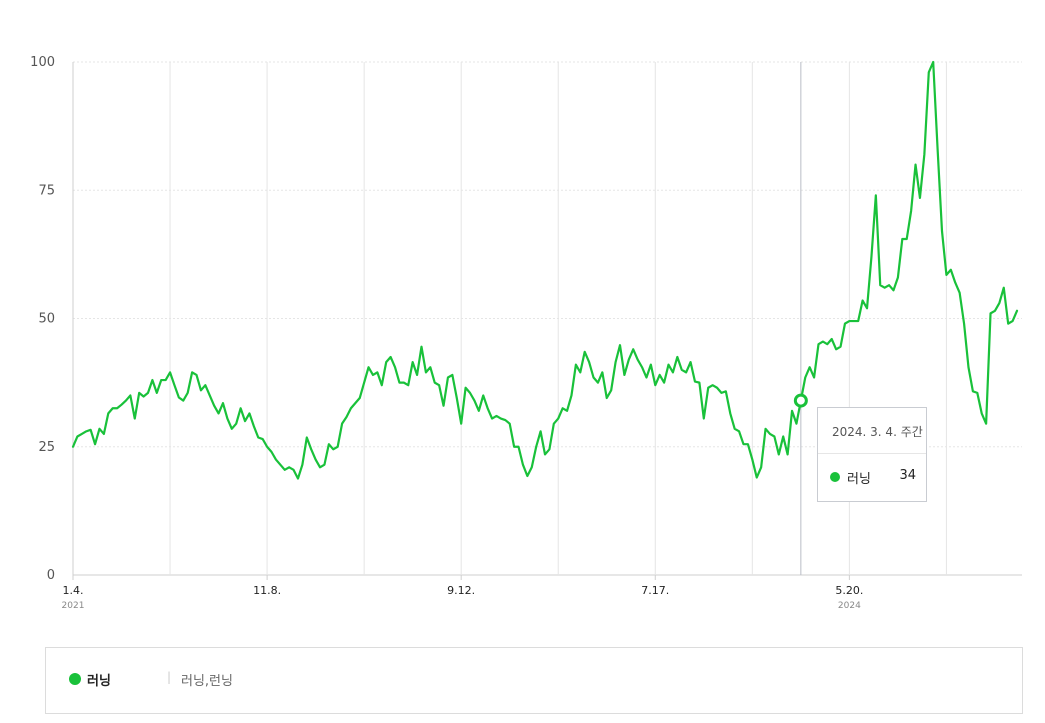 Image resolution: width=1045 pixels, height=723 pixels. Describe the element at coordinates (75, 679) in the screenshot. I see `legend-dot` at that location.